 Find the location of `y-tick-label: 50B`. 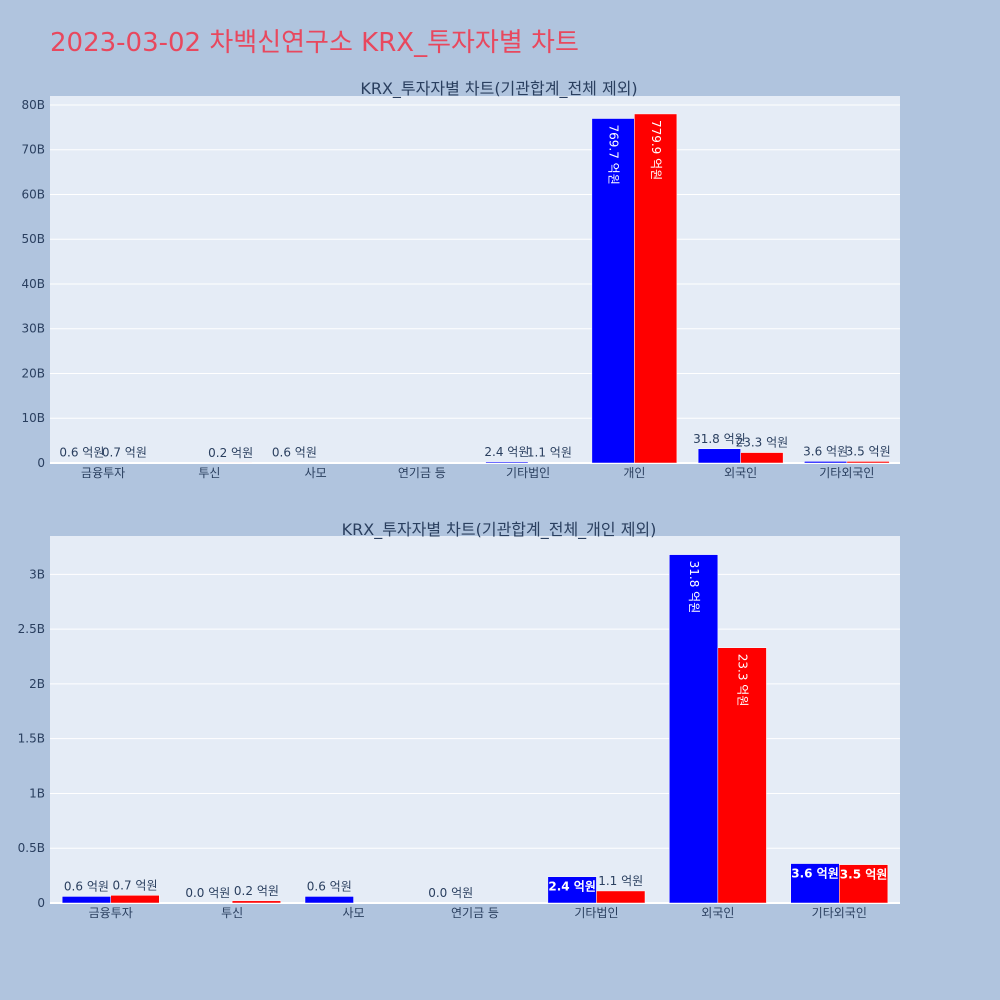

y-tick-label: 50B is located at coordinates (33, 239).